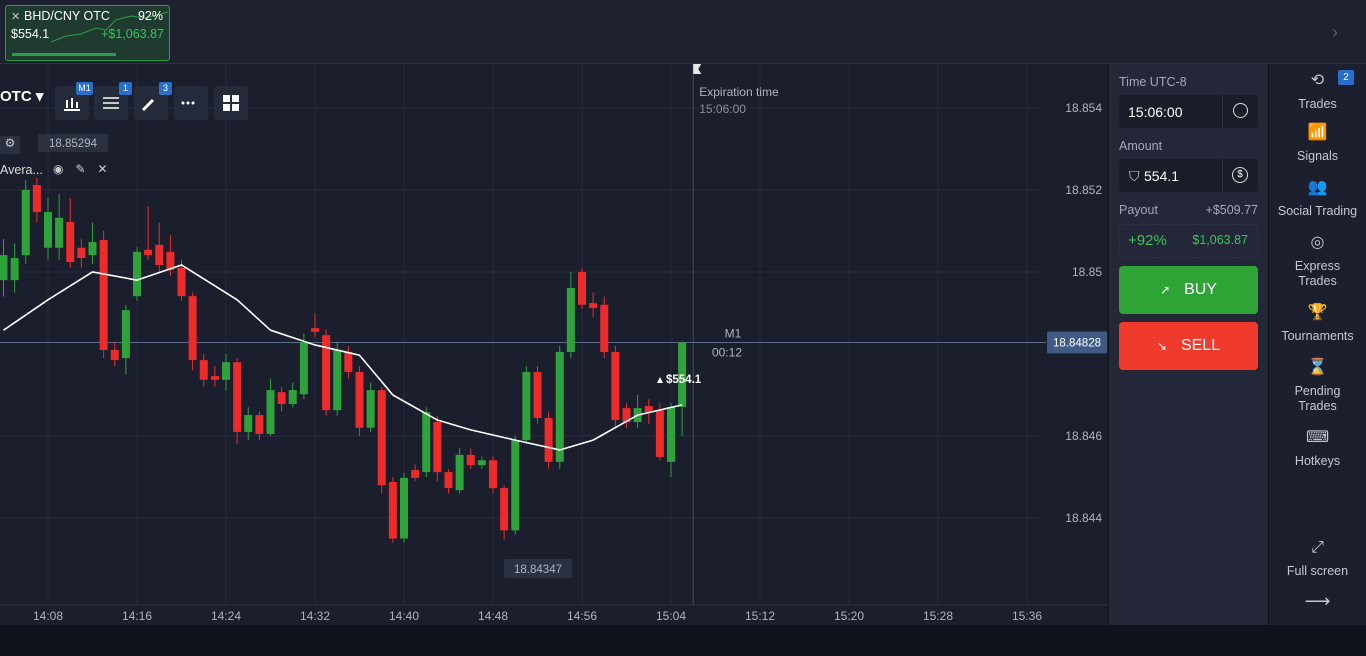 The width and height of the screenshot is (1366, 656). What do you see at coordinates (1317, 156) in the screenshot?
I see `sidebar-item: Signals` at bounding box center [1317, 156].